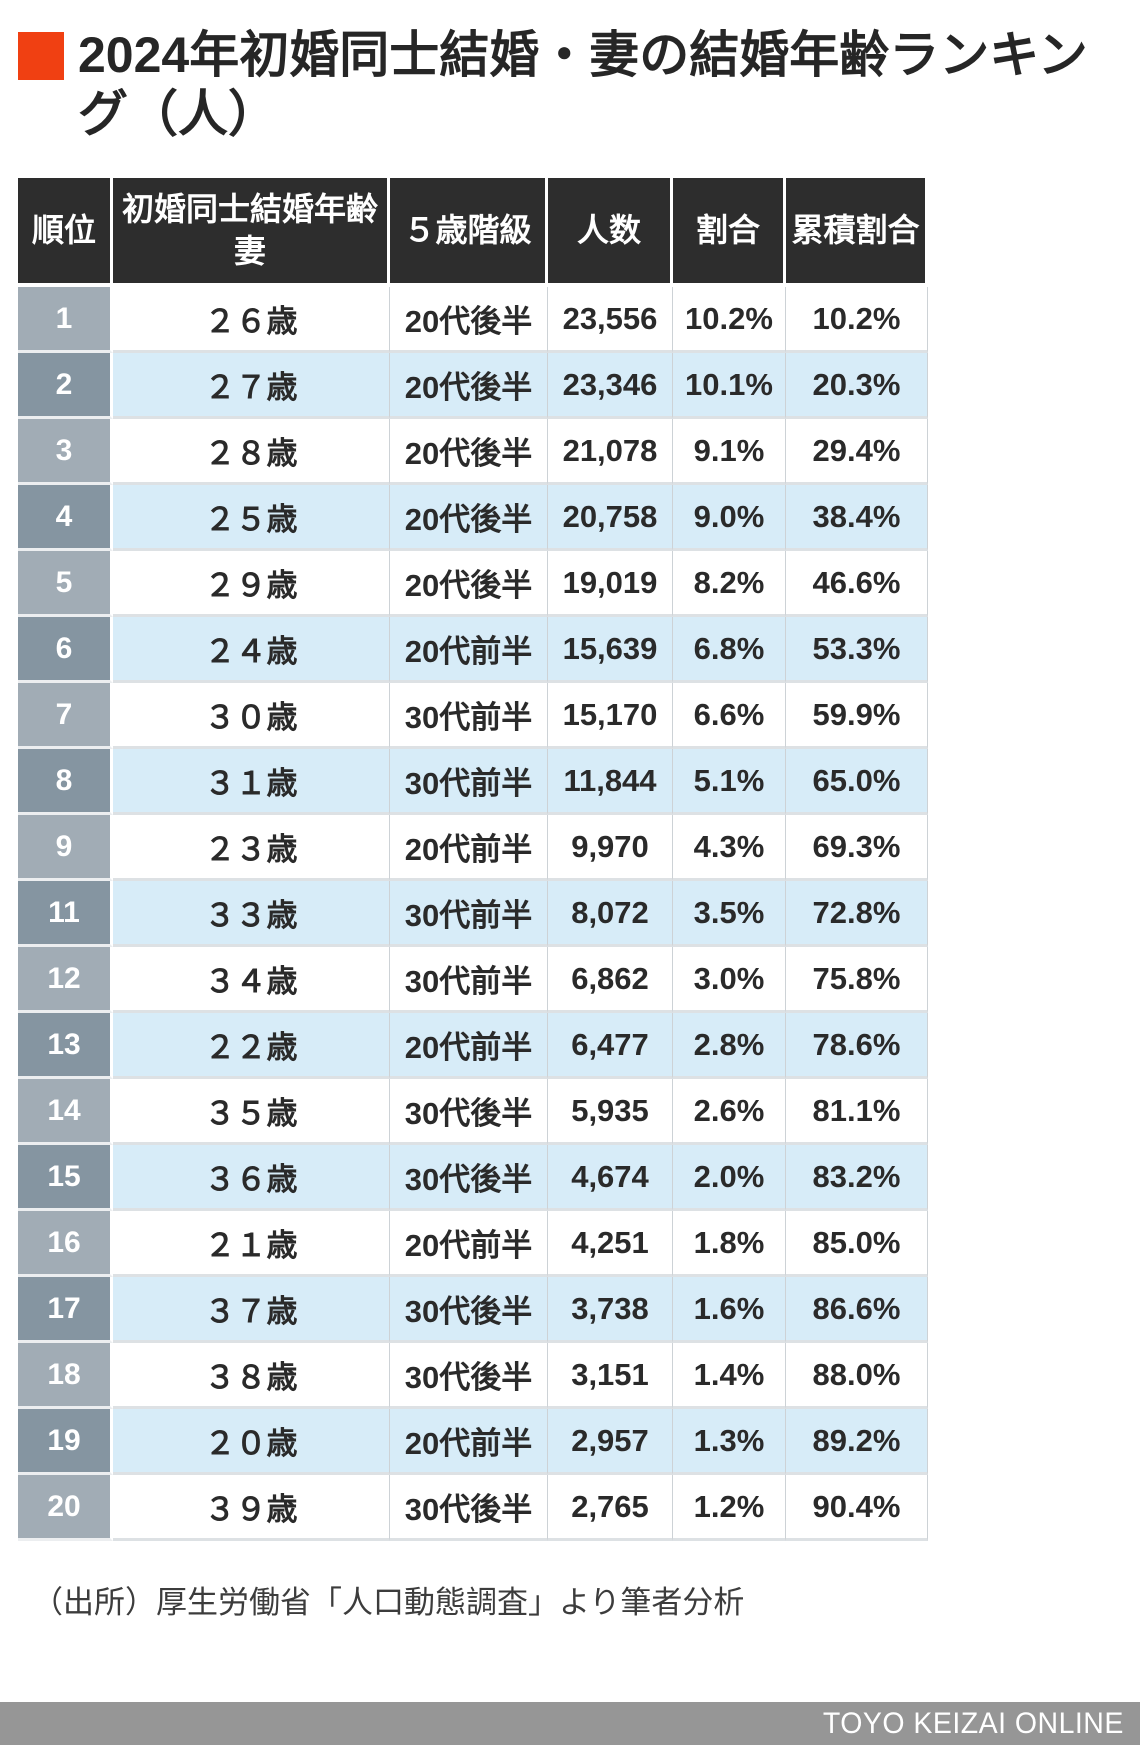  I want to click on data-cell-col1: ２７歳, so click(251, 386).